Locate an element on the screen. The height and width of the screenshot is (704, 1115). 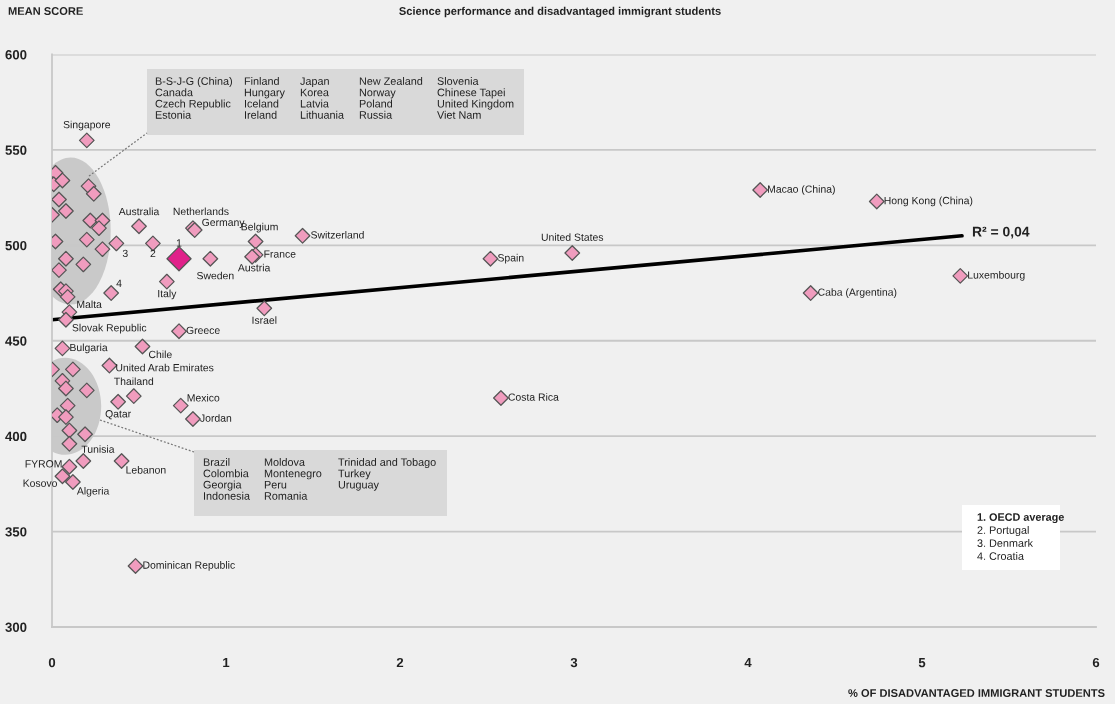
annotation: Slovenia Chinese Tapei United Kingdom Viet Nam is located at coordinates (475, 98).